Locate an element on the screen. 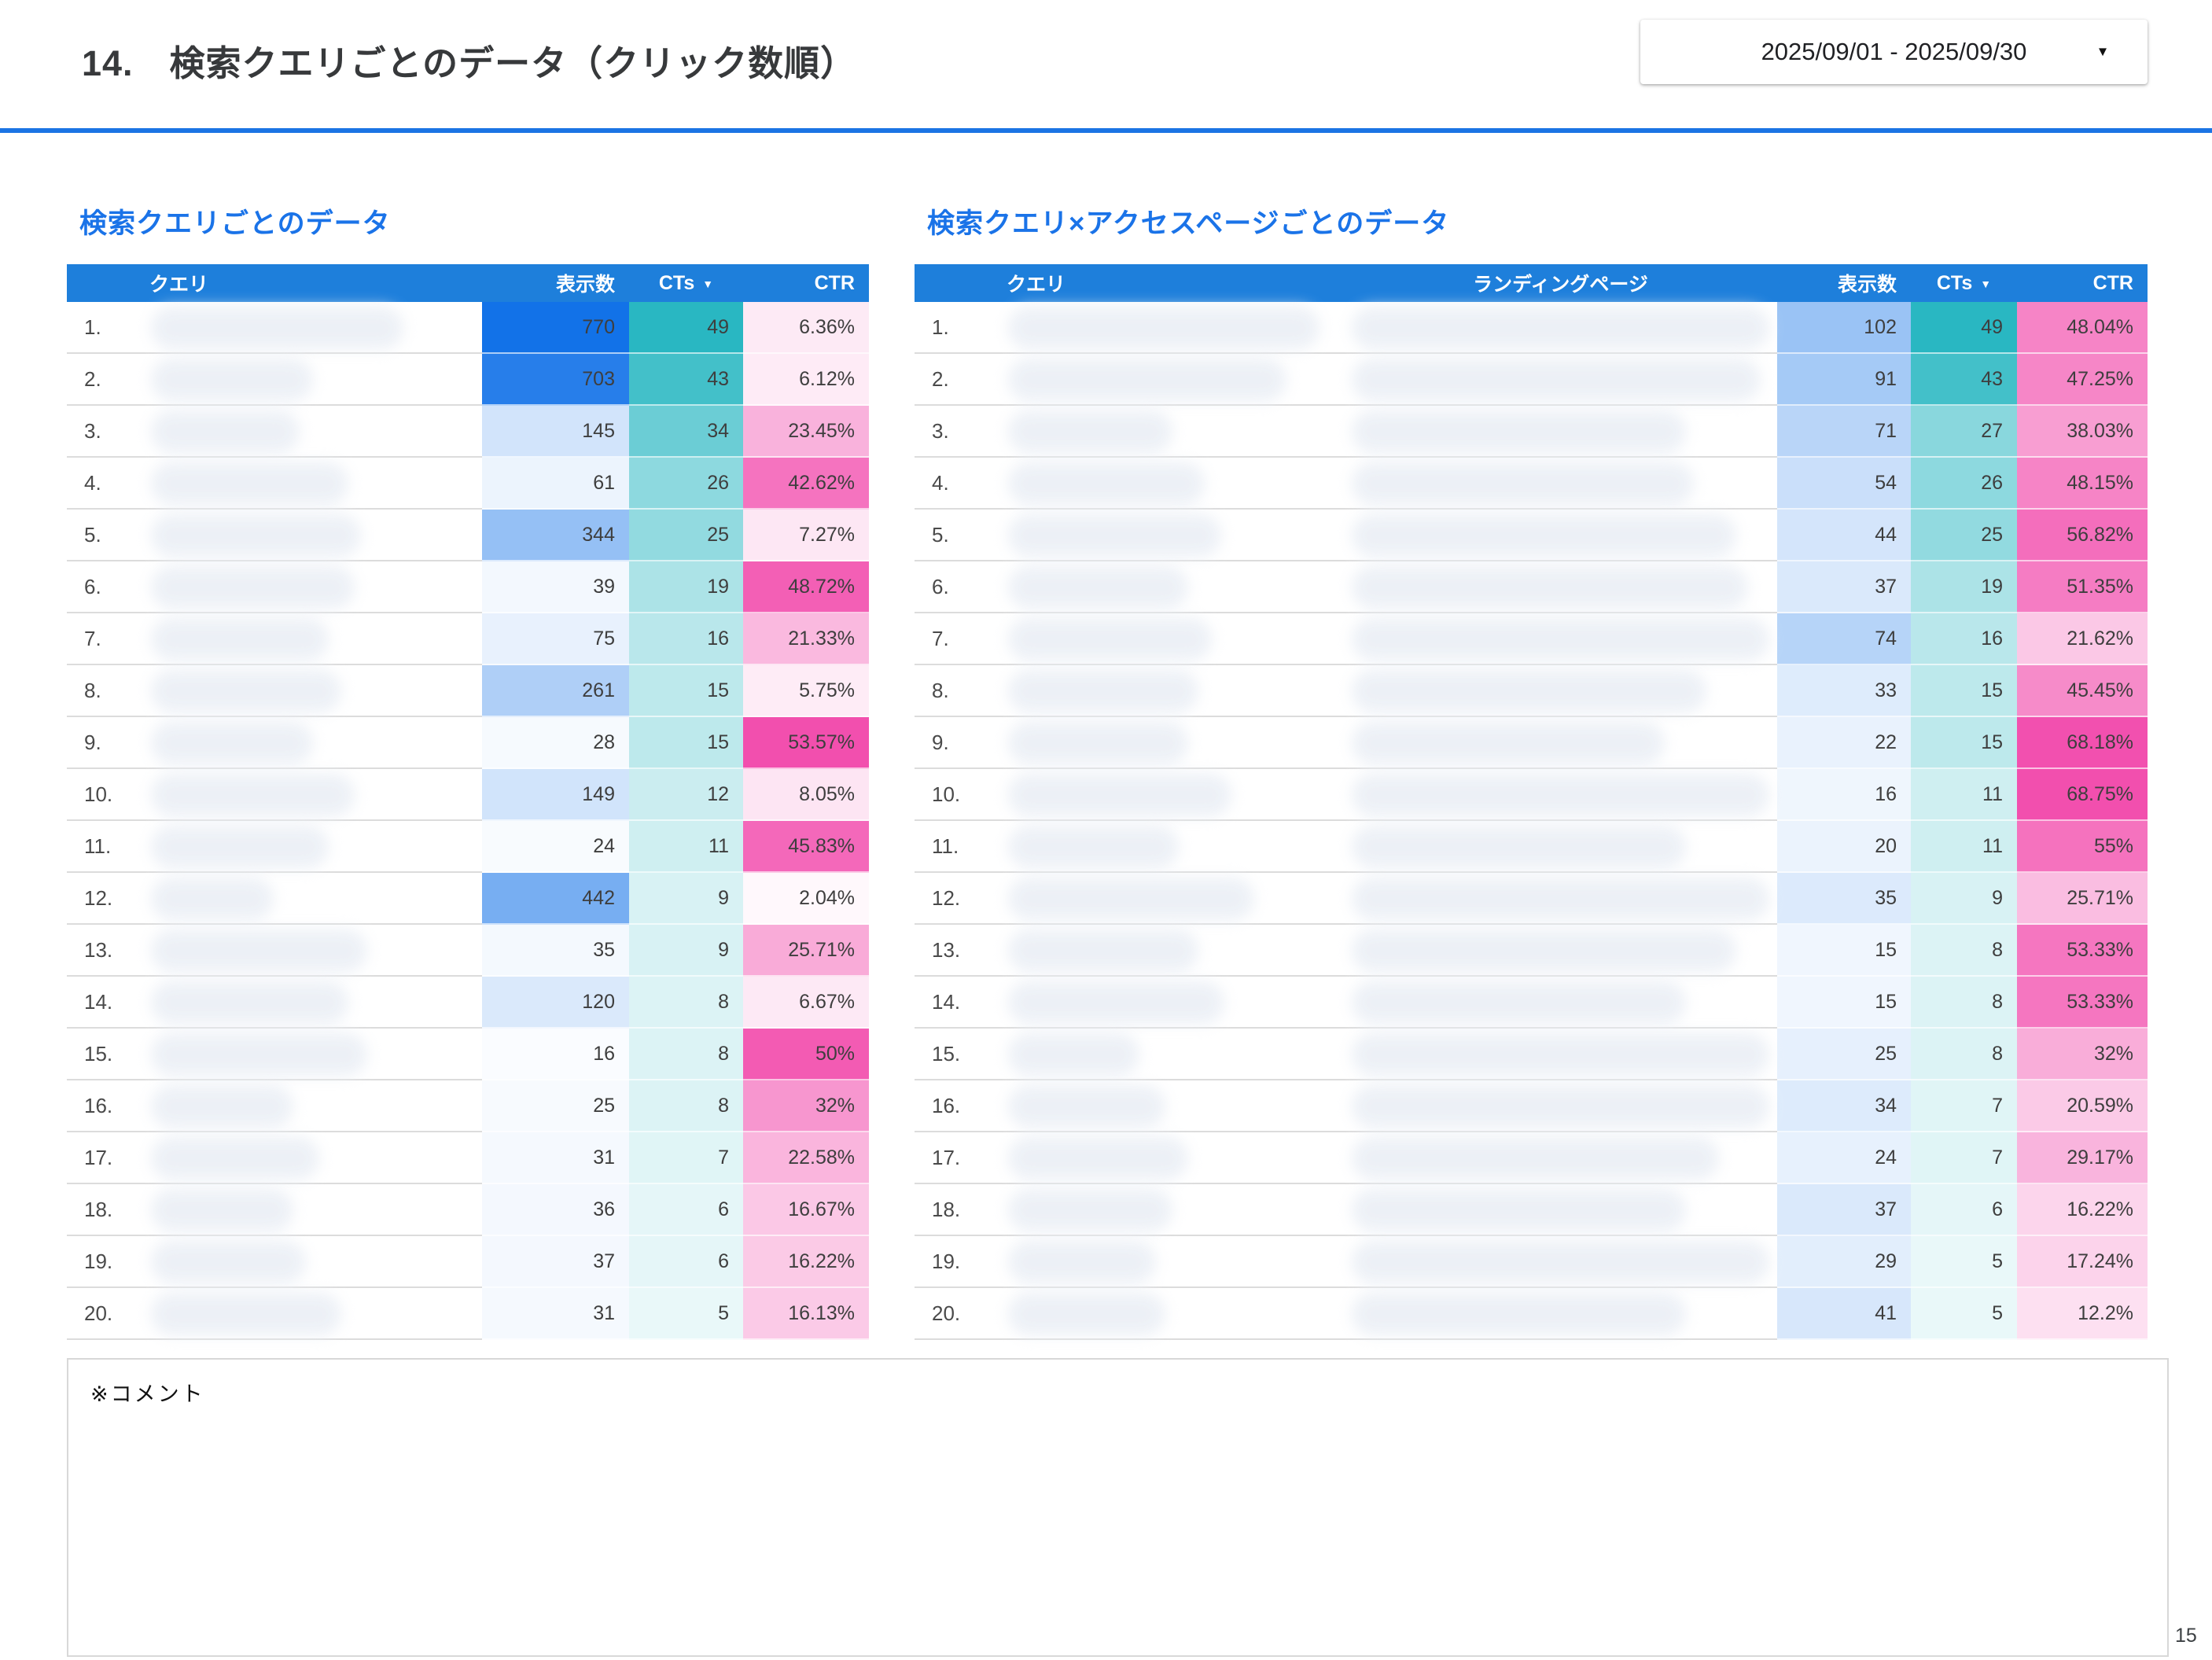 This screenshot has width=2212, height=1660. cts-value: 7 is located at coordinates (686, 1158).